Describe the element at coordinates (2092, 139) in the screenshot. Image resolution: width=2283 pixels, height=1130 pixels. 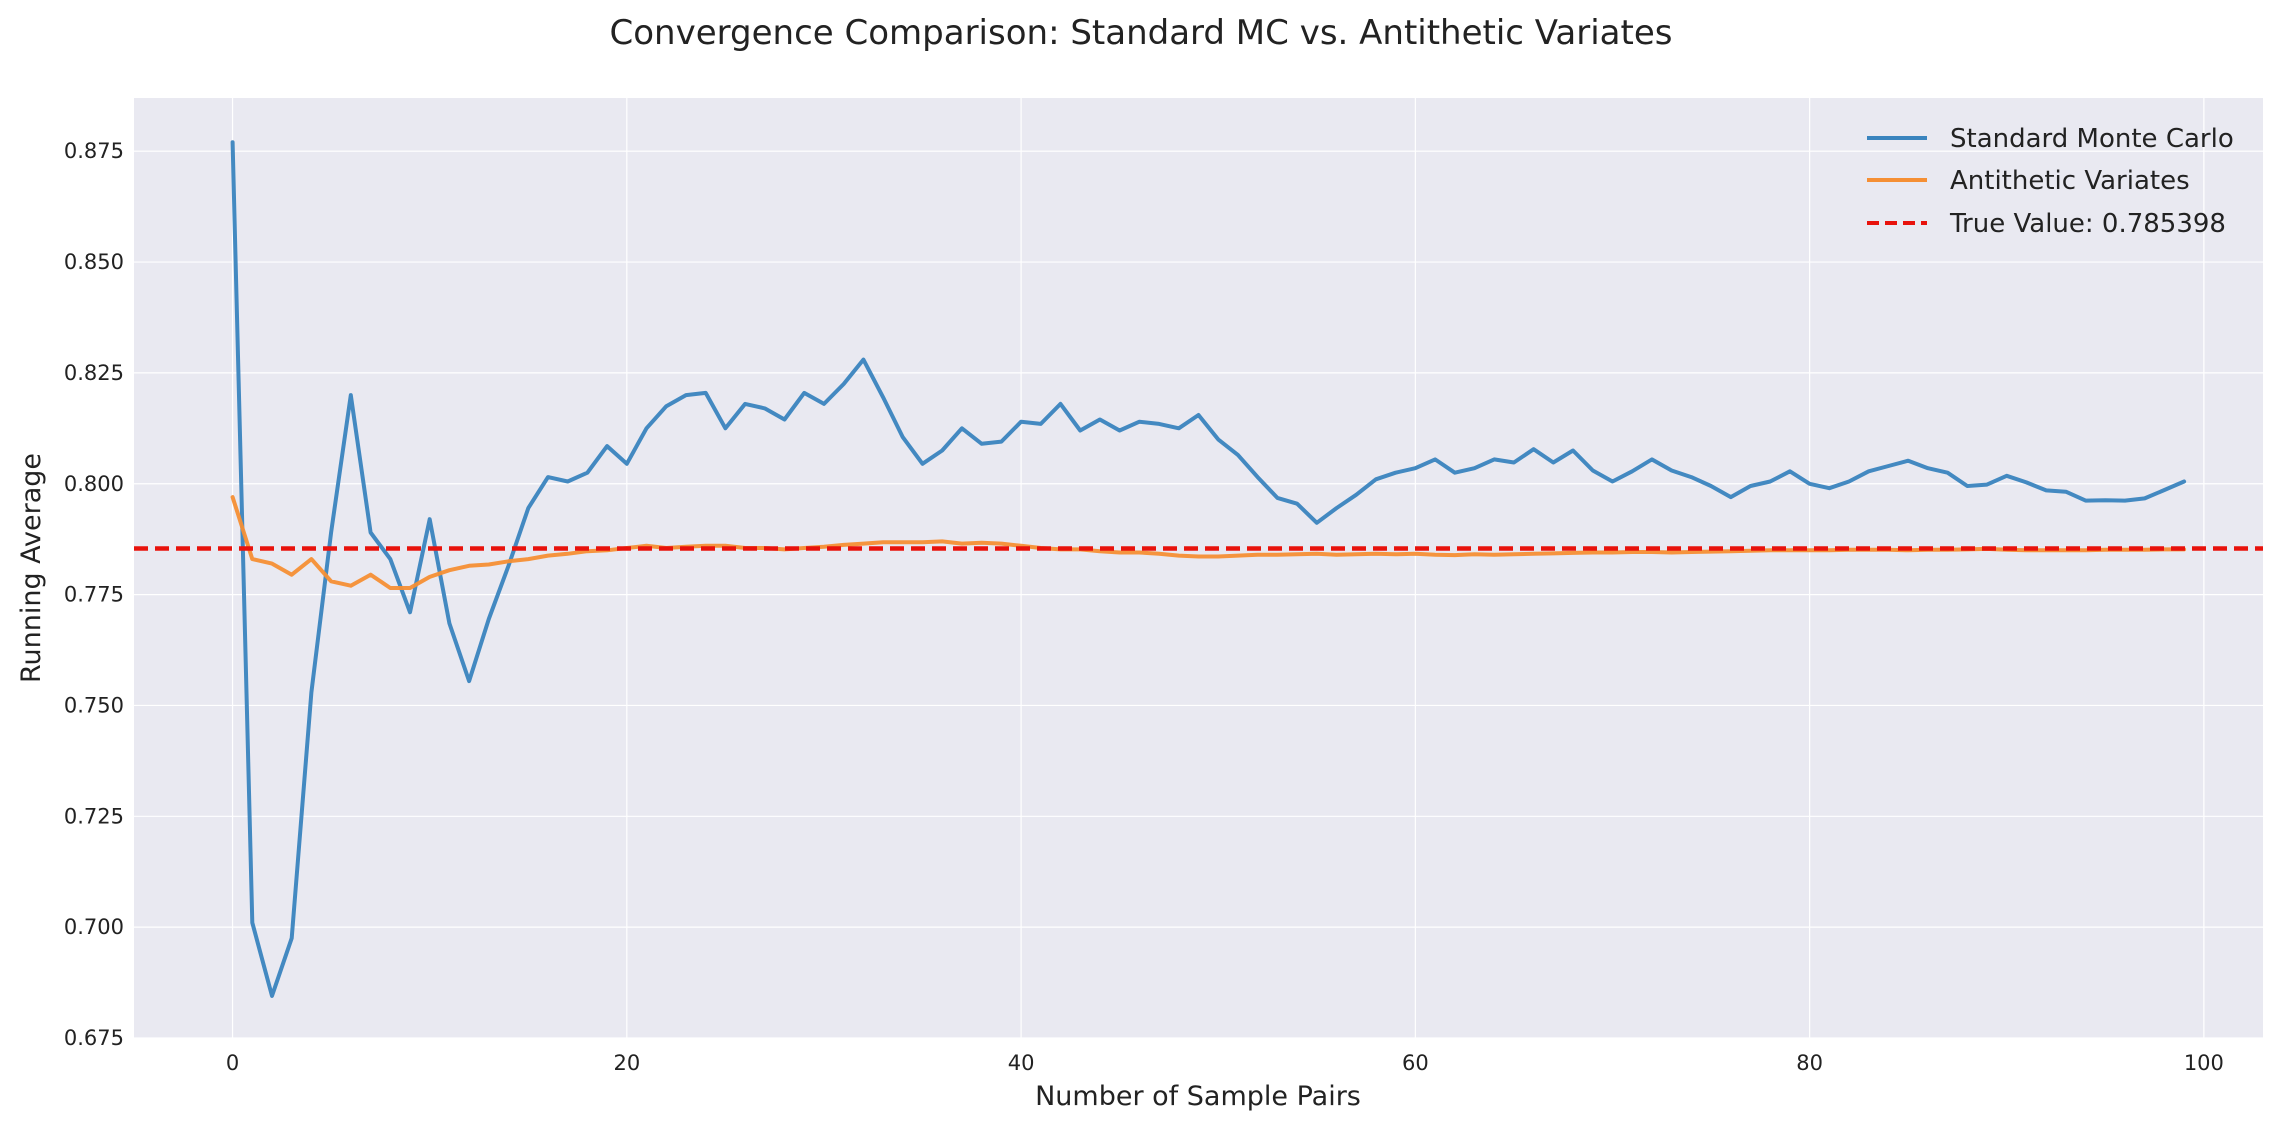
I see `legend-label-standard-mc: Standard Monte Carlo` at that location.